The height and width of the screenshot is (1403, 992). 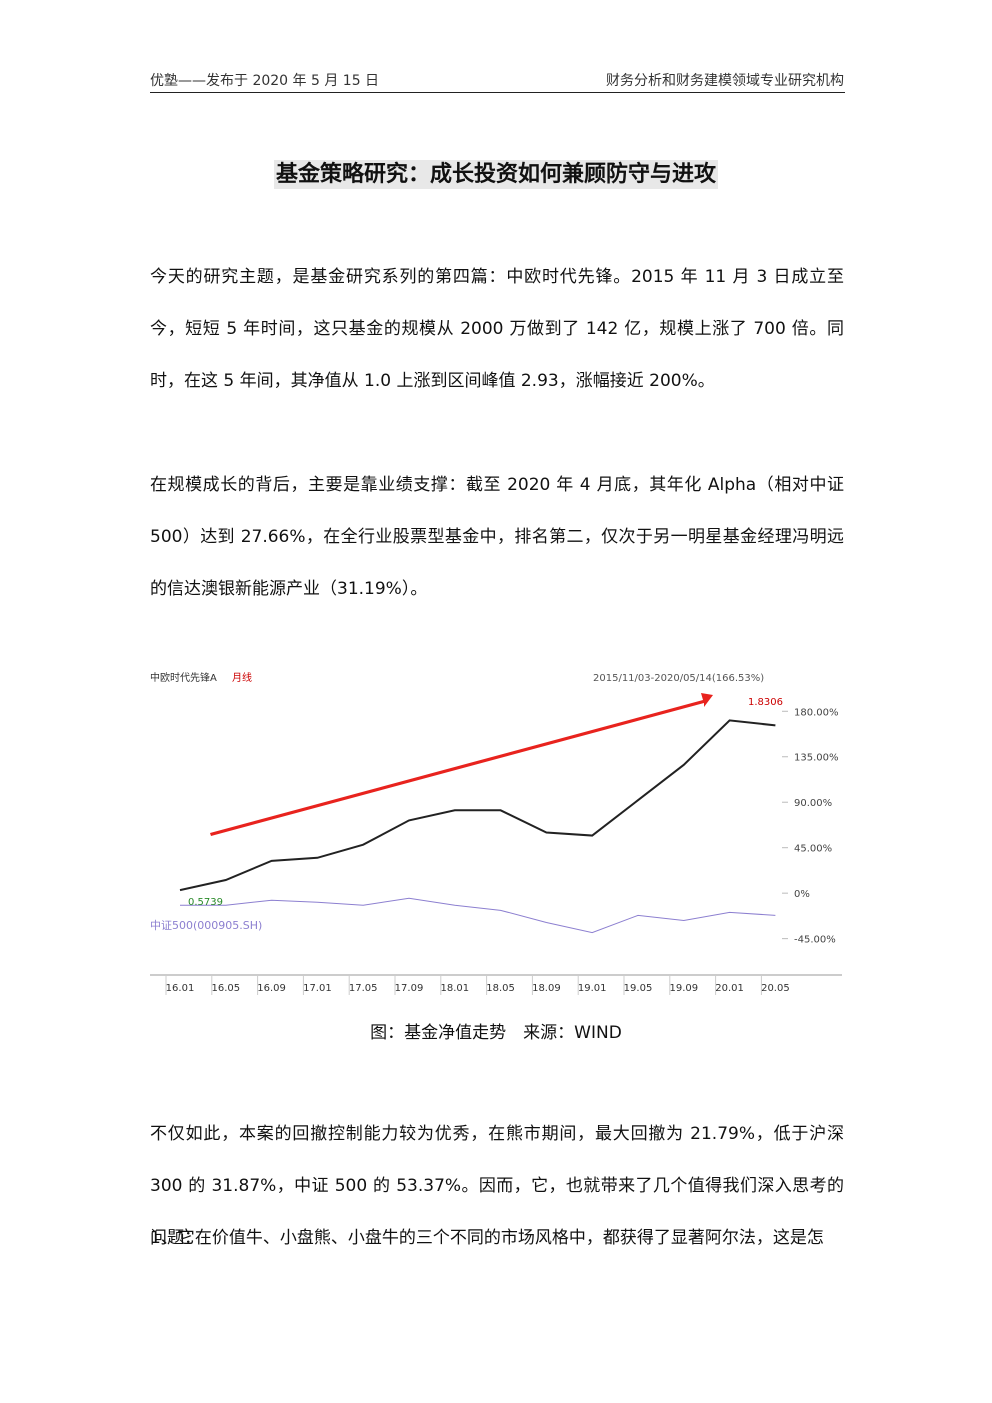 What do you see at coordinates (205, 902) in the screenshot?
I see `annotation: 0.5739` at bounding box center [205, 902].